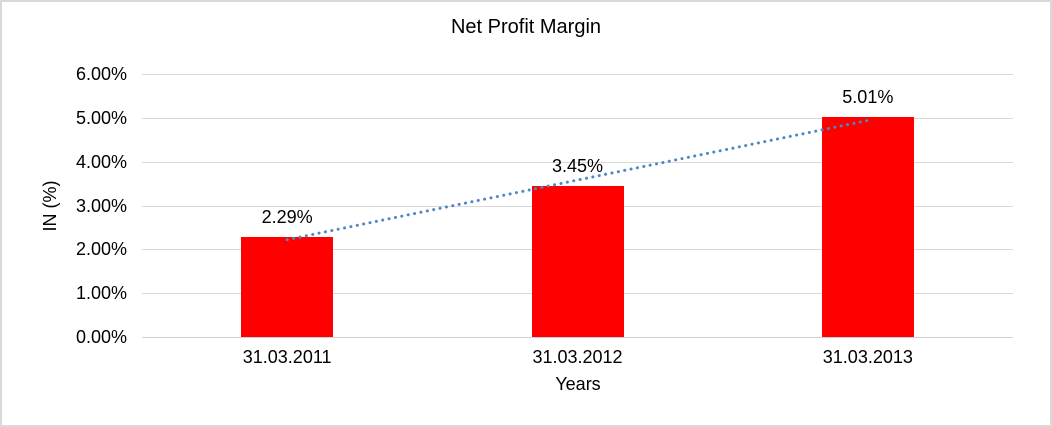  Describe the element at coordinates (101, 74) in the screenshot. I see `y-tick-label: 6.00%` at that location.